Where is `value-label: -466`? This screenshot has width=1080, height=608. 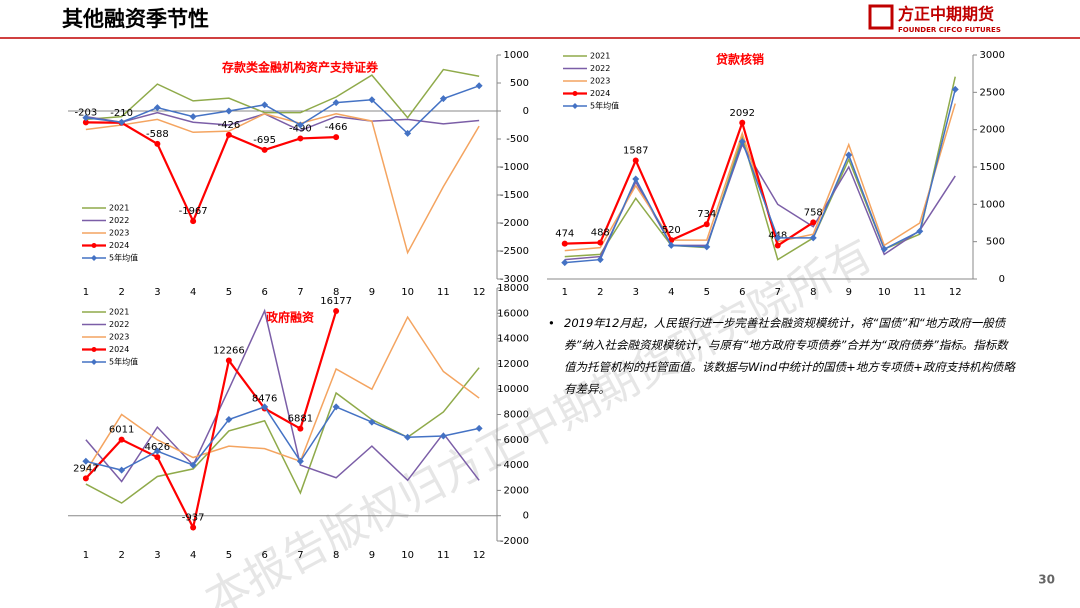 value-label: -466 is located at coordinates (336, 127).